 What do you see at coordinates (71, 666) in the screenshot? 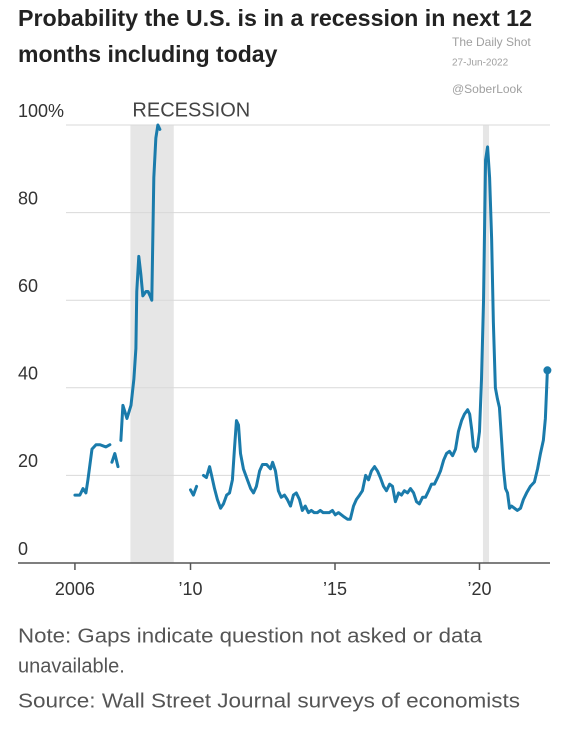
I see `note: unavailable.` at bounding box center [71, 666].